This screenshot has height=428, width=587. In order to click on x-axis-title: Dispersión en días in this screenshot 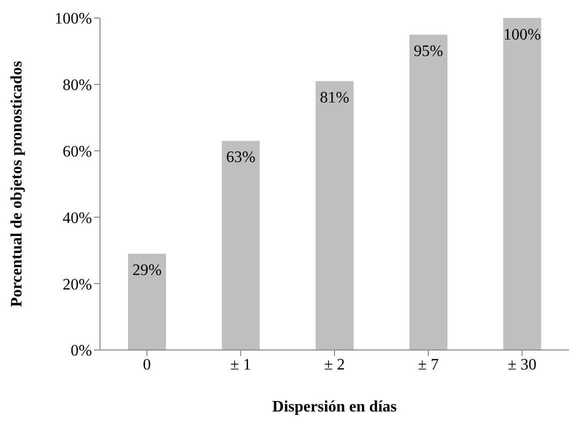, I will do `click(334, 407)`.